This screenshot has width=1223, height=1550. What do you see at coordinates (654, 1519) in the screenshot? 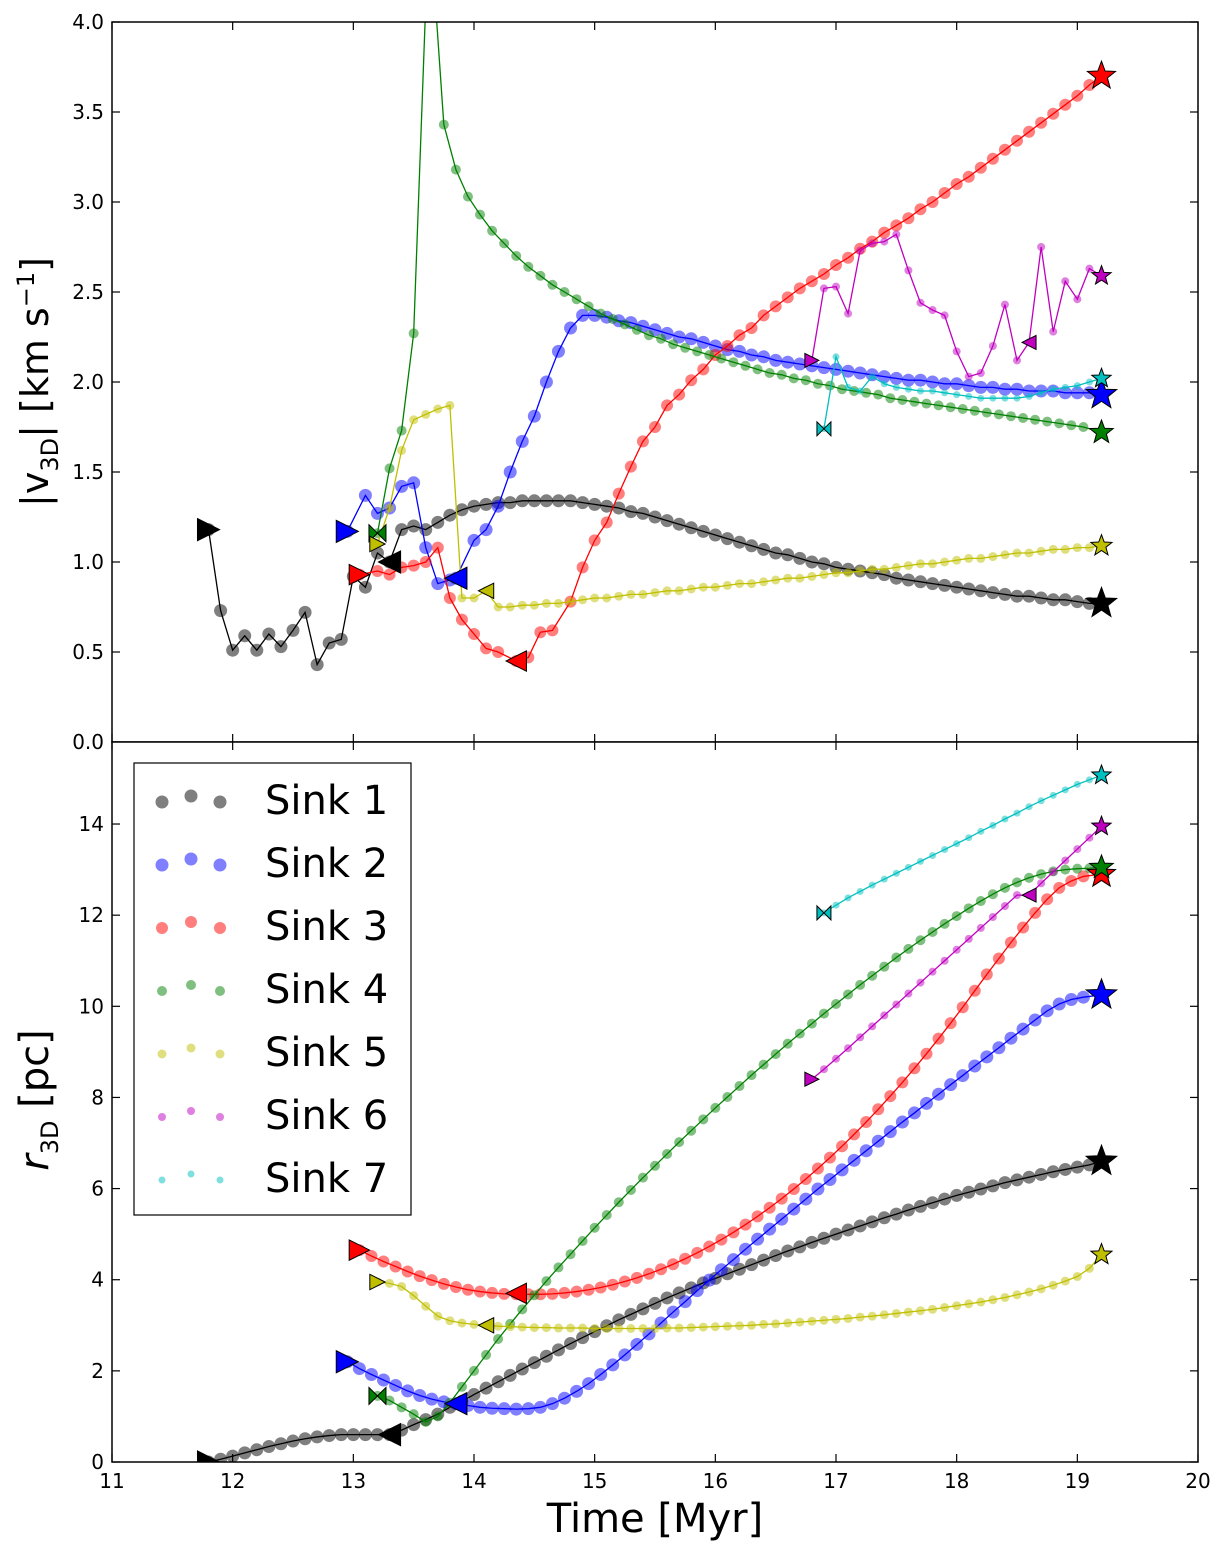
I see `radius-x-axis-label: Time [Myr]` at bounding box center [654, 1519].